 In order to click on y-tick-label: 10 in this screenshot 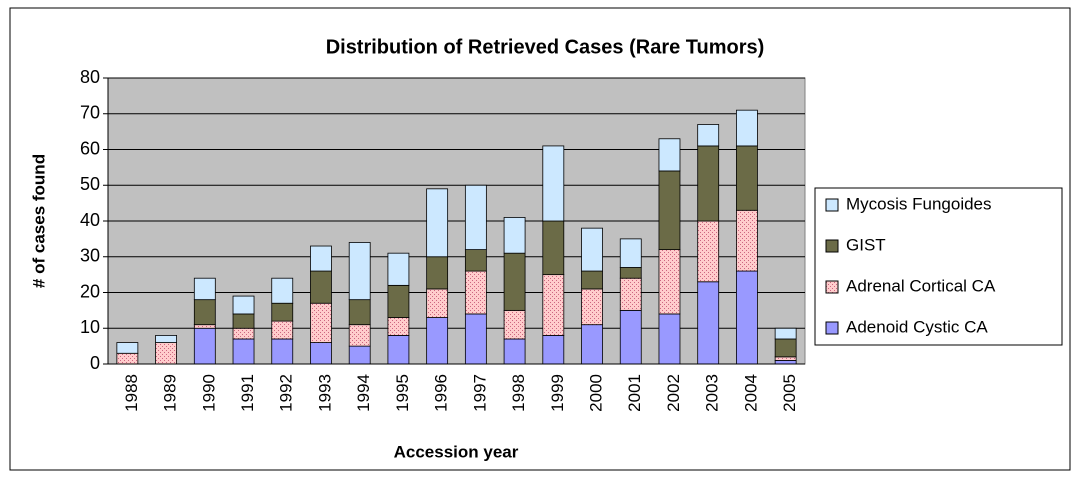, I will do `click(90, 327)`.